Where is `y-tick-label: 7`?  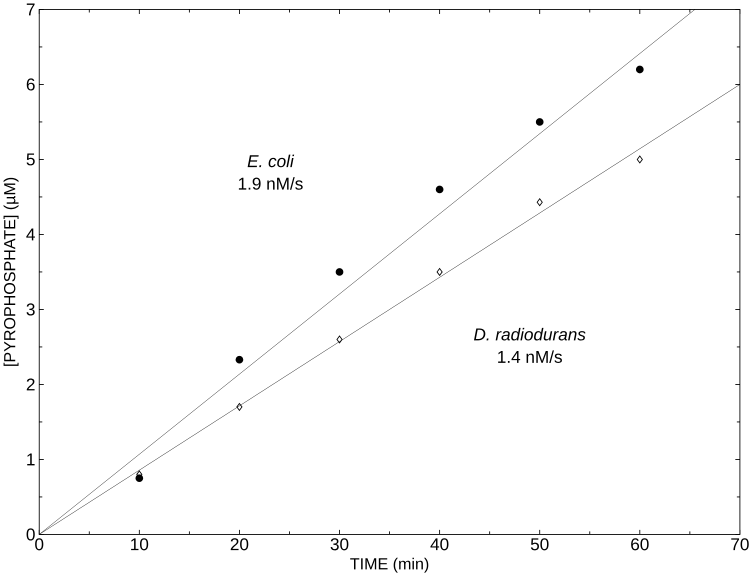 y-tick-label: 7 is located at coordinates (30, 9).